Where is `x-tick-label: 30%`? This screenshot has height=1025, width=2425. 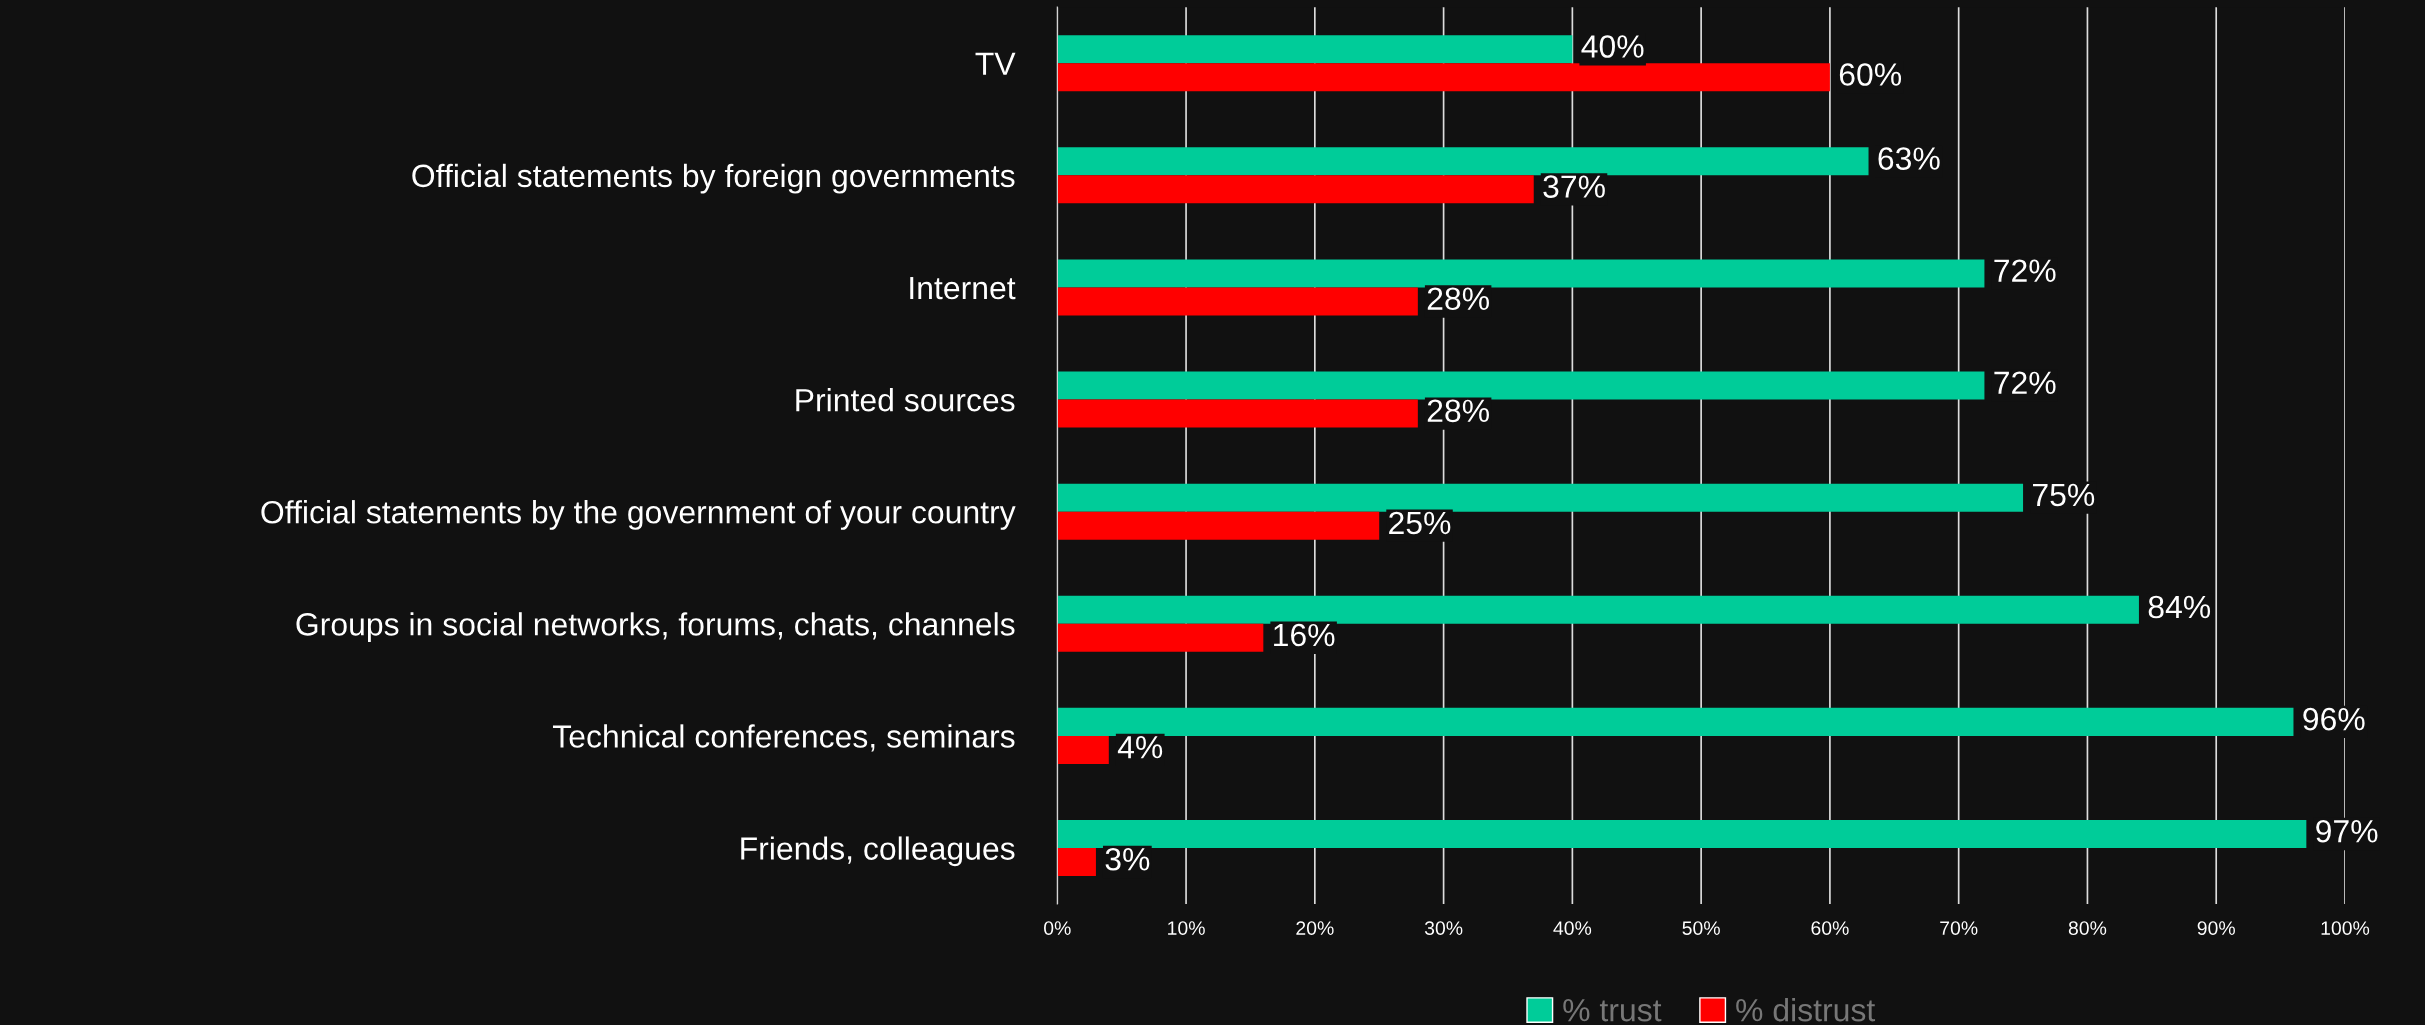 x-tick-label: 30% is located at coordinates (1443, 928).